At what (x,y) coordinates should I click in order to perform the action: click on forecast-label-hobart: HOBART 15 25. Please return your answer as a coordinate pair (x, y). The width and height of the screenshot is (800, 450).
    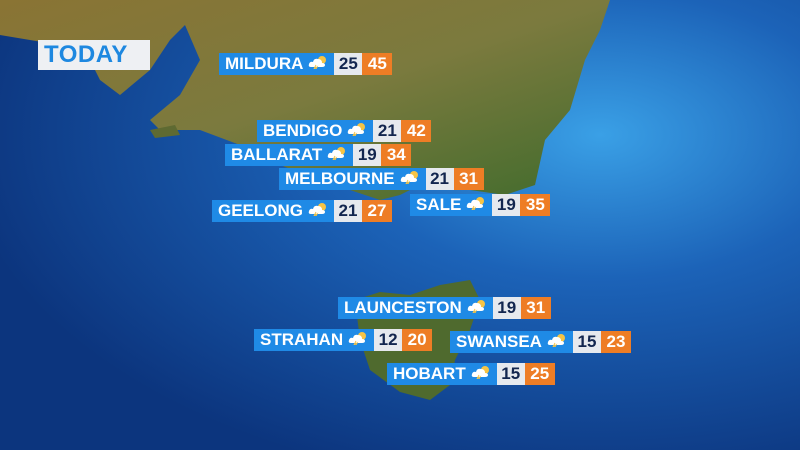
    Looking at the image, I should click on (471, 374).